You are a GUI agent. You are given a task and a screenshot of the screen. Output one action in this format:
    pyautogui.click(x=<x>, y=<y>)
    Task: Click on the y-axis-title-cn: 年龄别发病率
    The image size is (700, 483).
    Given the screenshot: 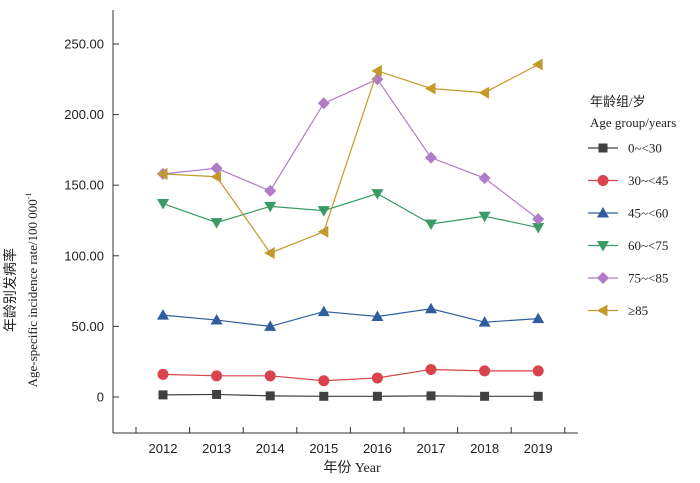 What is the action you would take?
    pyautogui.click(x=10, y=290)
    